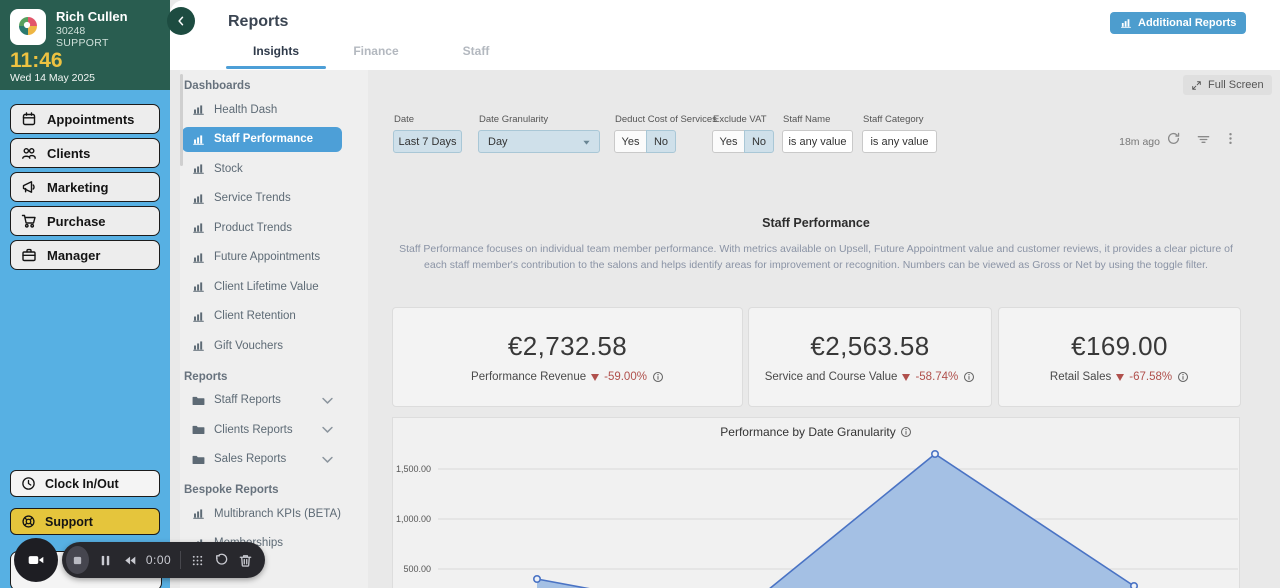 The height and width of the screenshot is (588, 1280). Describe the element at coordinates (198, 459) in the screenshot. I see `folder-icon` at that location.